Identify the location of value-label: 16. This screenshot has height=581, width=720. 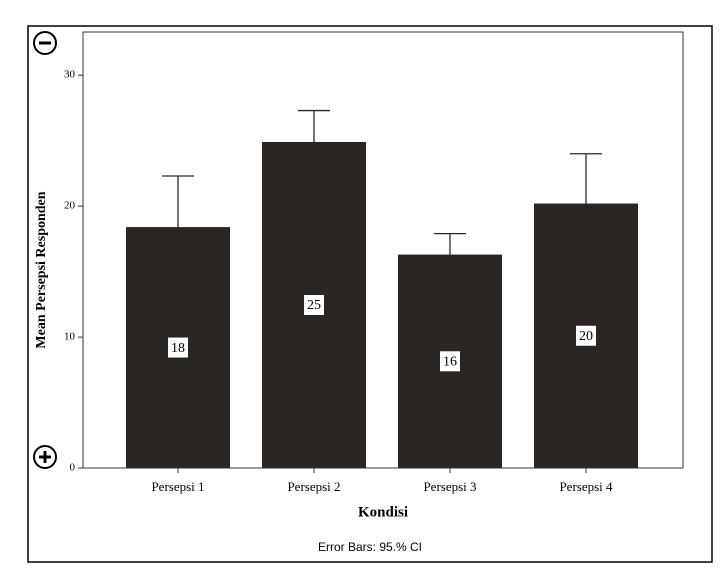
(450, 362).